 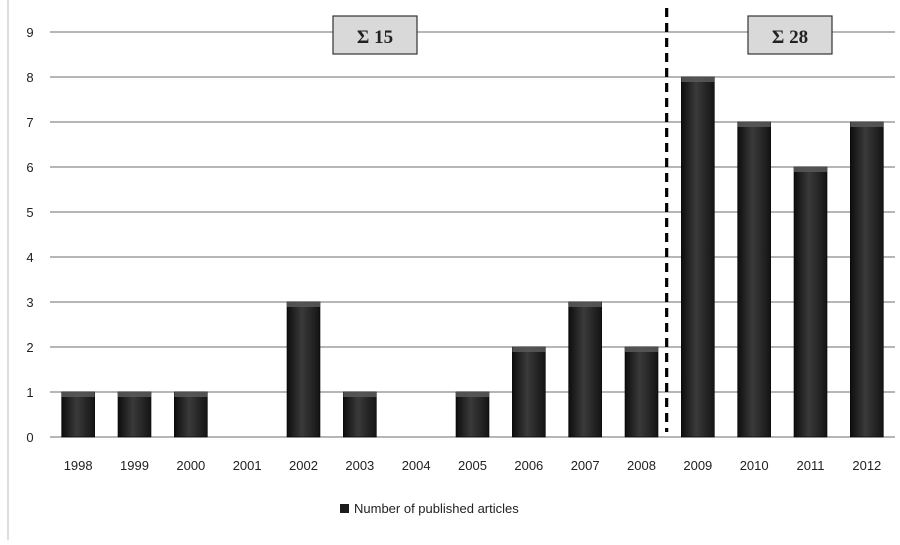 I want to click on x-tick-label: 2004, so click(x=416, y=465).